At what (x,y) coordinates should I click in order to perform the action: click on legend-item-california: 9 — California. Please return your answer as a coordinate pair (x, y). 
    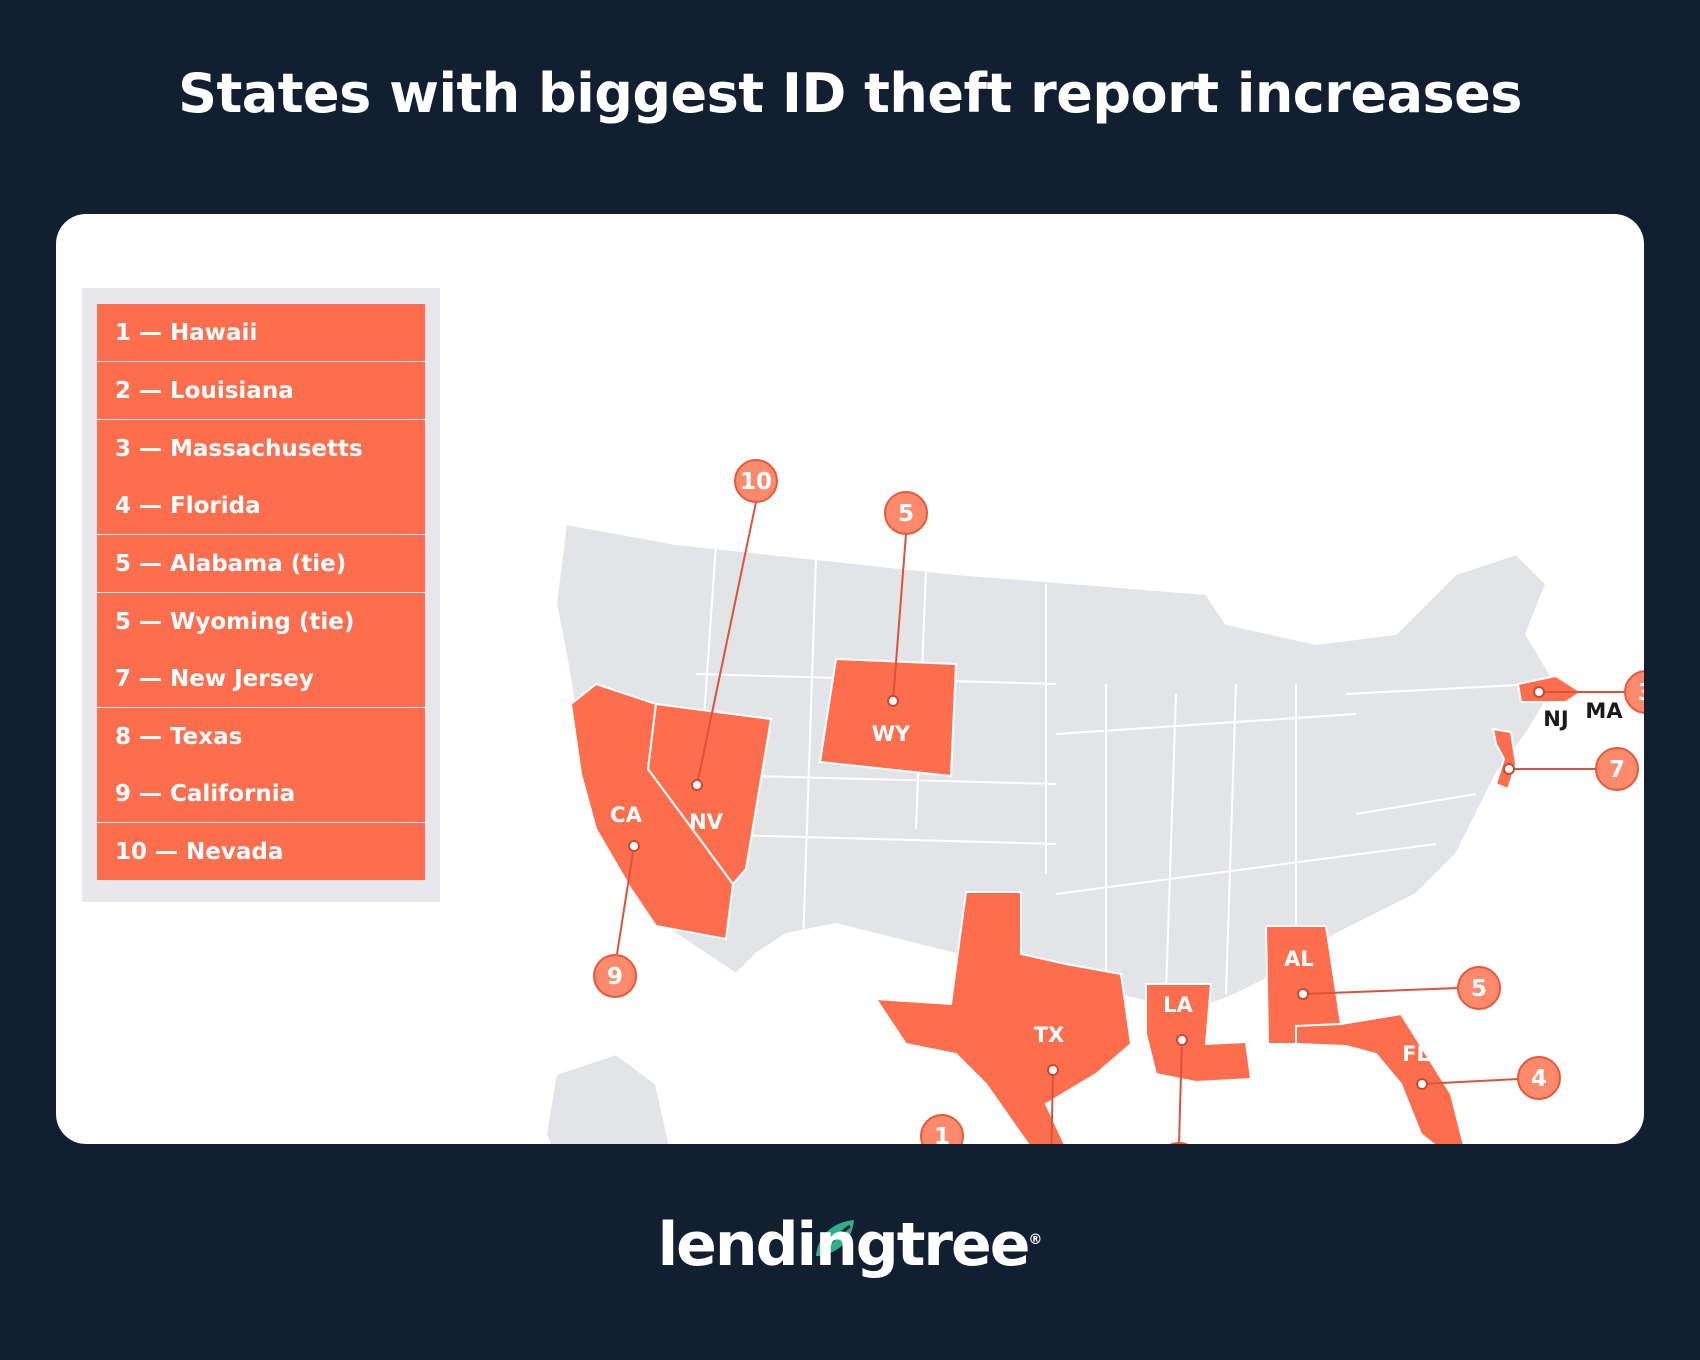
    Looking at the image, I should click on (261, 793).